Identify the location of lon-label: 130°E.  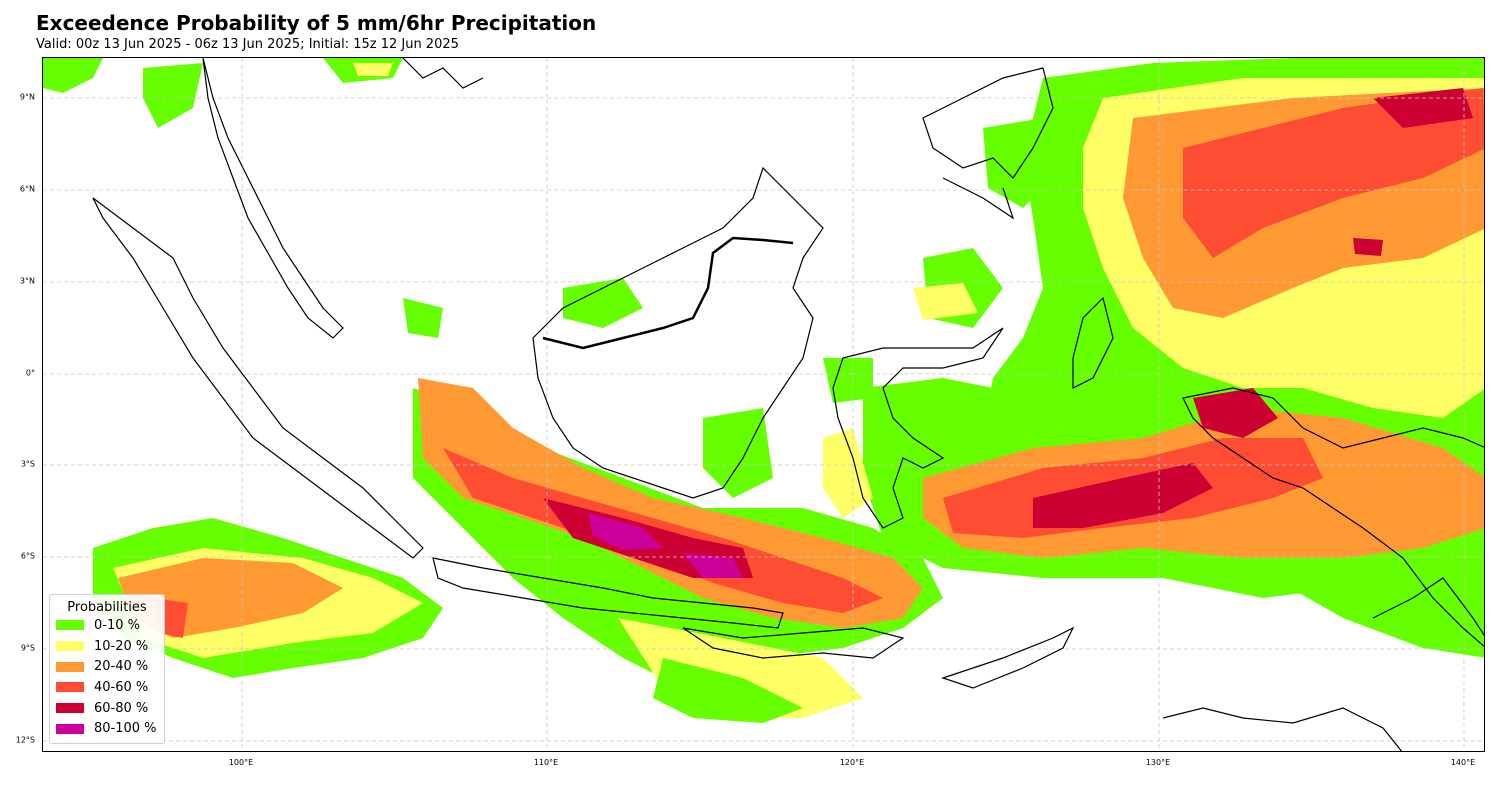
(1158, 762).